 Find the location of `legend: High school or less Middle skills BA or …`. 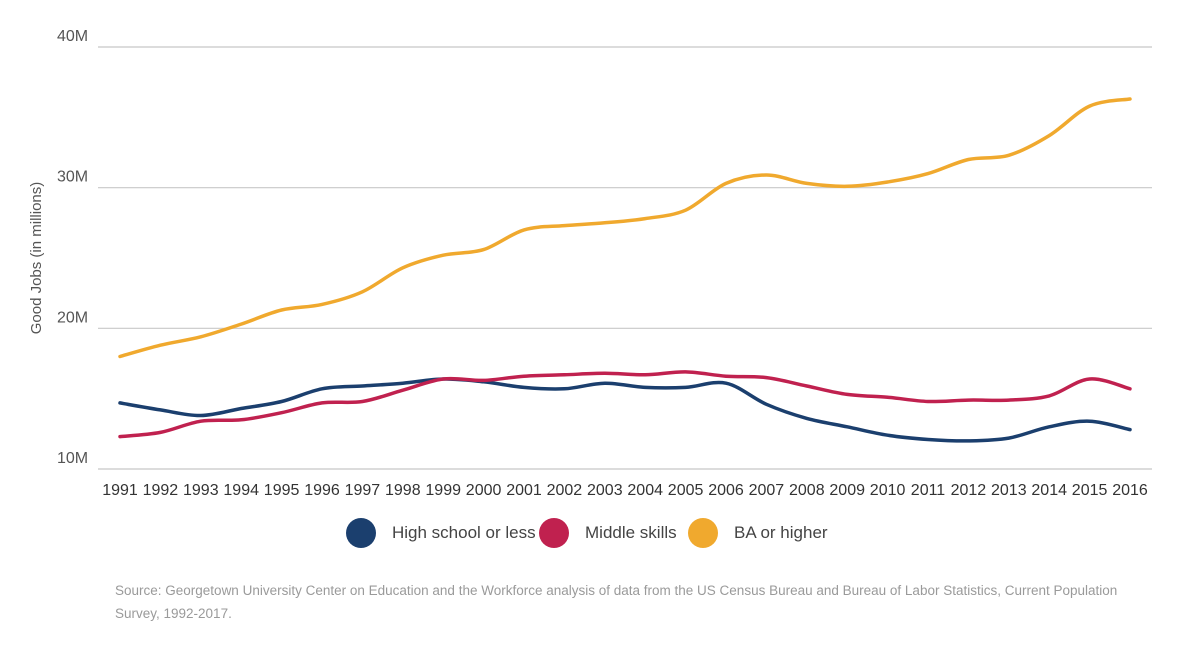

legend: High school or less Middle skills BA or … is located at coordinates (600, 533).